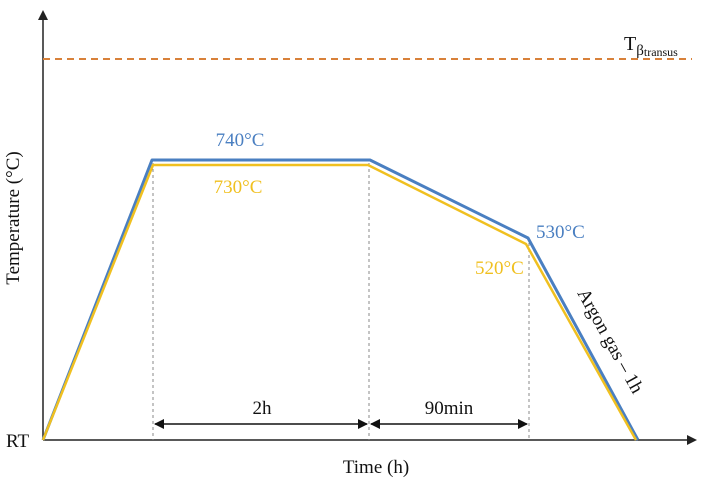  I want to click on lower-end-temp-label: 520°C, so click(499, 268).